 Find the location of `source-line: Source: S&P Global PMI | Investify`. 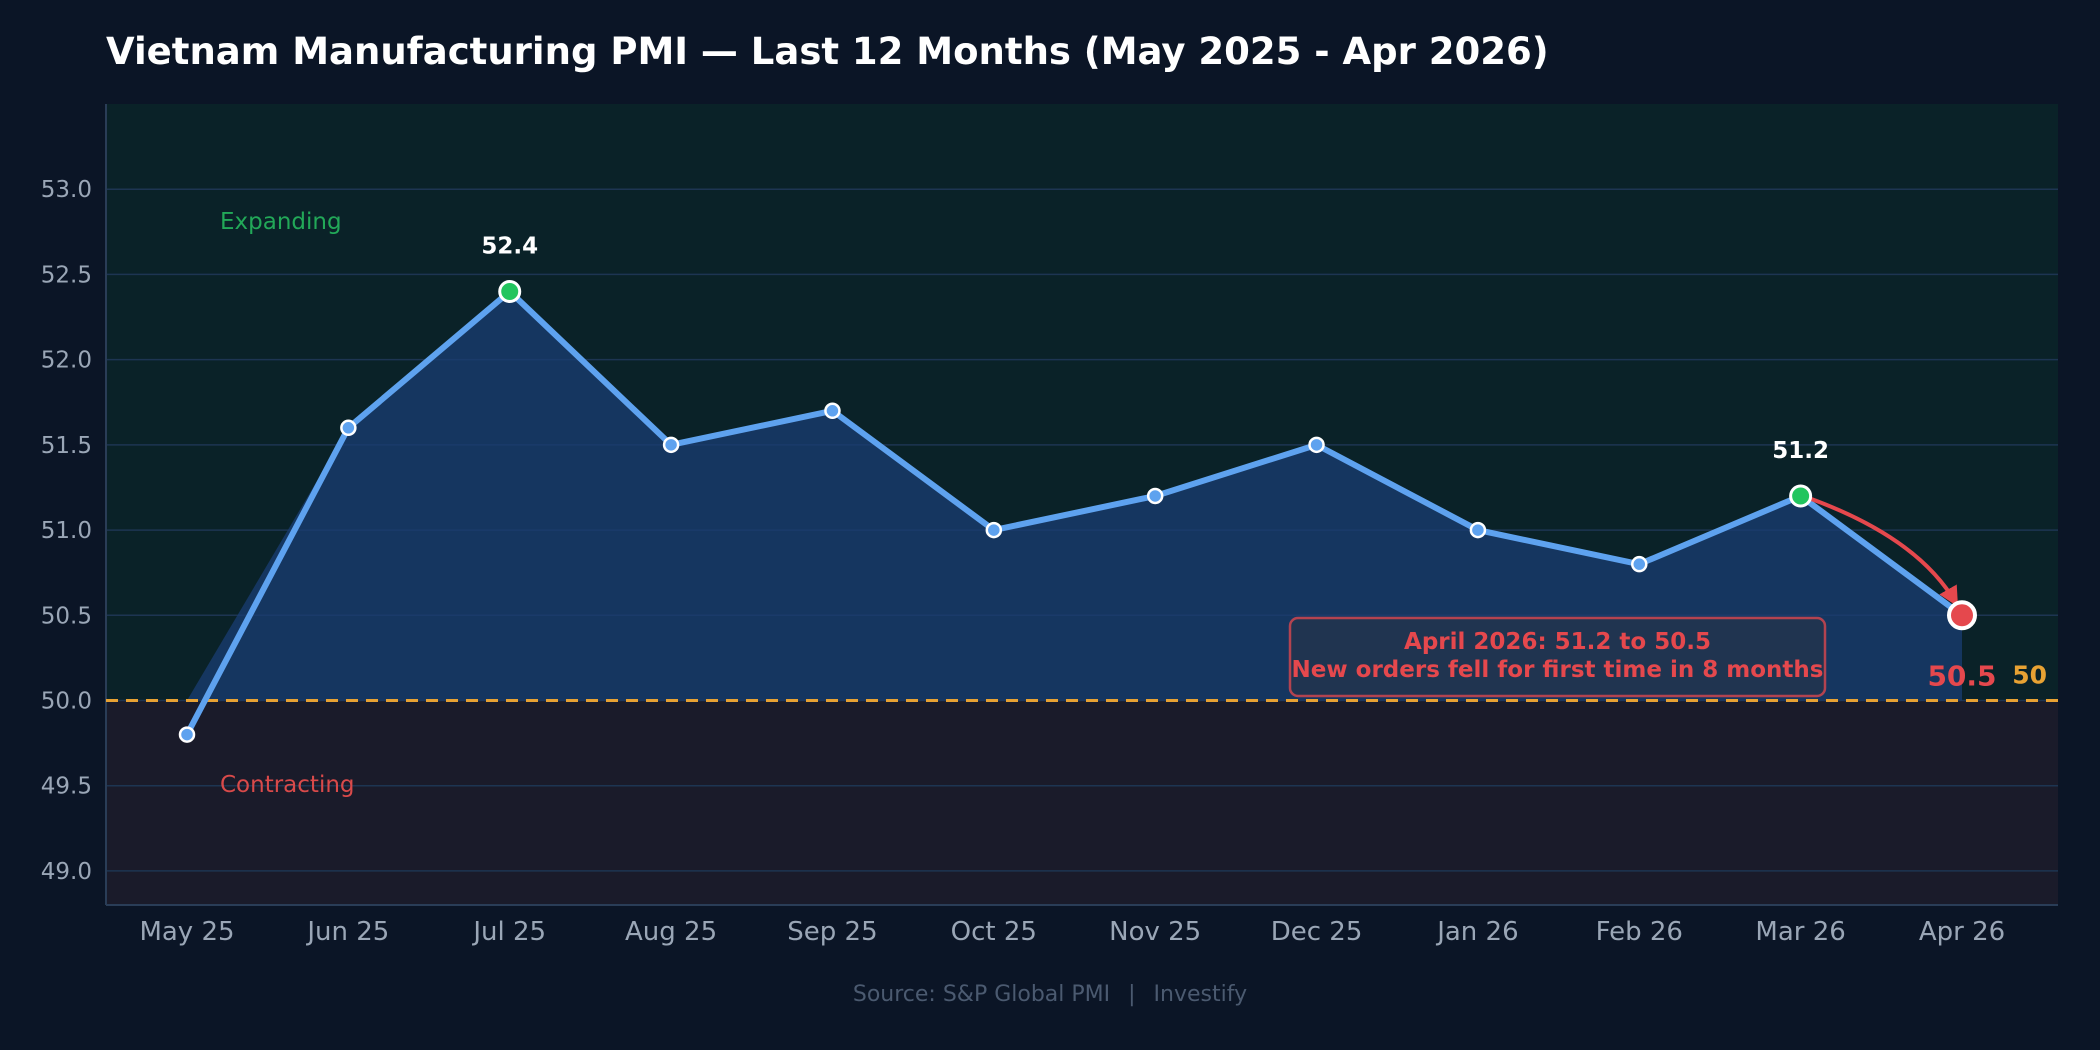

source-line: Source: S&P Global PMI | Investify is located at coordinates (1050, 994).